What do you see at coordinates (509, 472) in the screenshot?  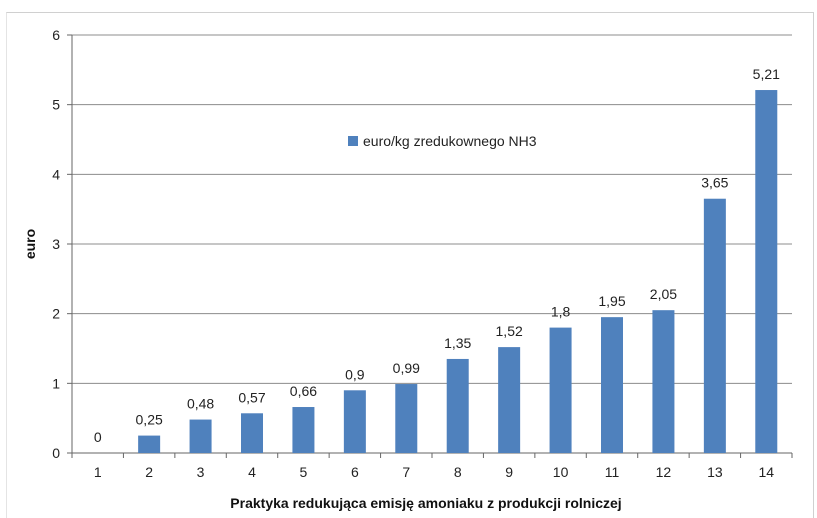 I see `x-tick-label: 9` at bounding box center [509, 472].